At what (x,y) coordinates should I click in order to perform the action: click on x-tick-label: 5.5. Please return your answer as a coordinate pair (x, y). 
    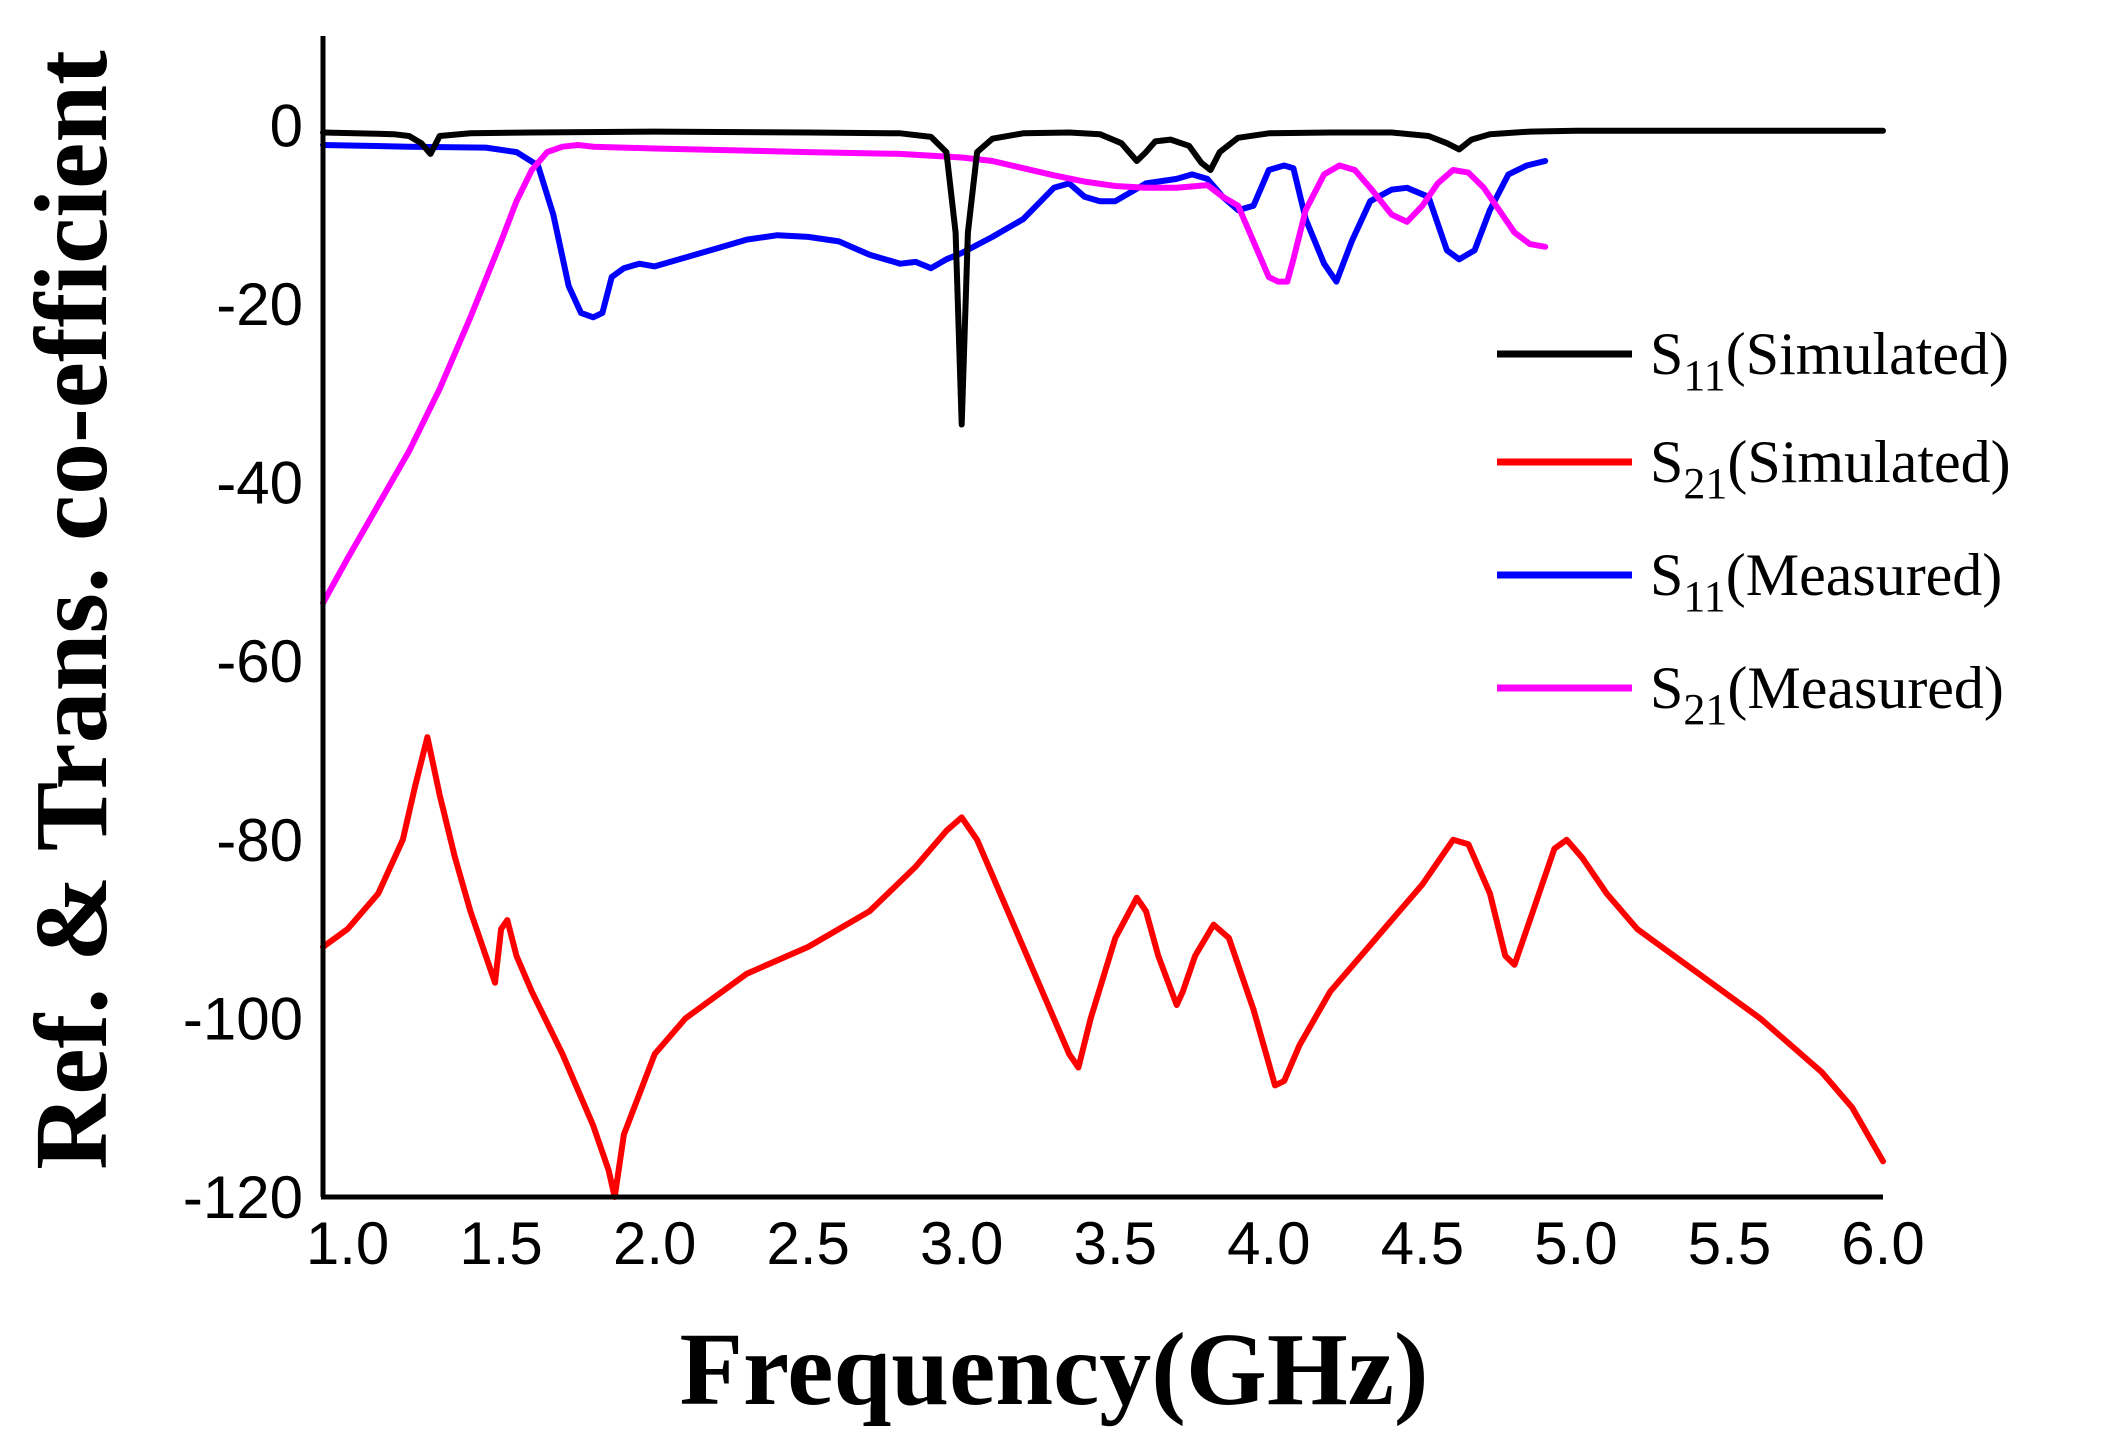
    Looking at the image, I should click on (1729, 1243).